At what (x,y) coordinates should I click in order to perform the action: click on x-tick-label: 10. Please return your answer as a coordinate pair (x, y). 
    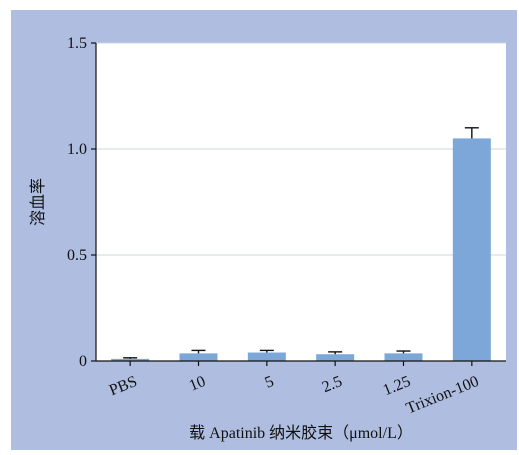
    Looking at the image, I should click on (197, 384).